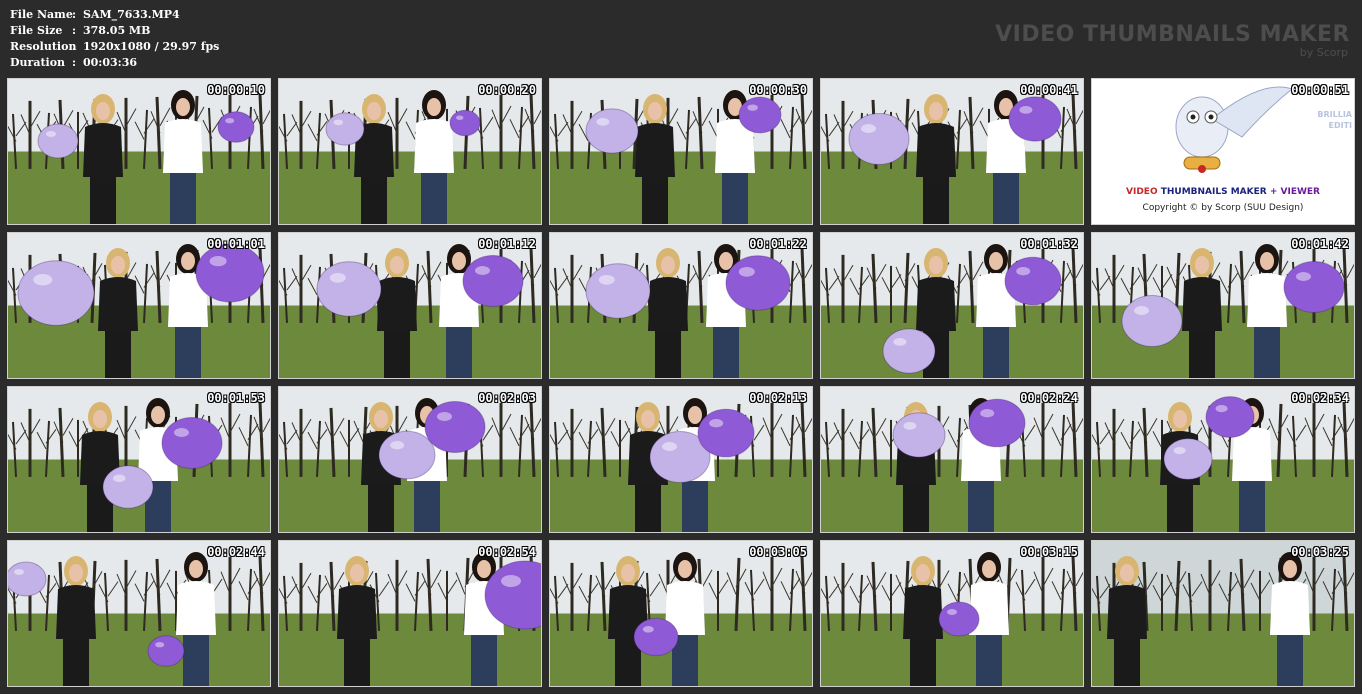 The height and width of the screenshot is (694, 1362). I want to click on thumbnail: 00:00:30, so click(681, 151).